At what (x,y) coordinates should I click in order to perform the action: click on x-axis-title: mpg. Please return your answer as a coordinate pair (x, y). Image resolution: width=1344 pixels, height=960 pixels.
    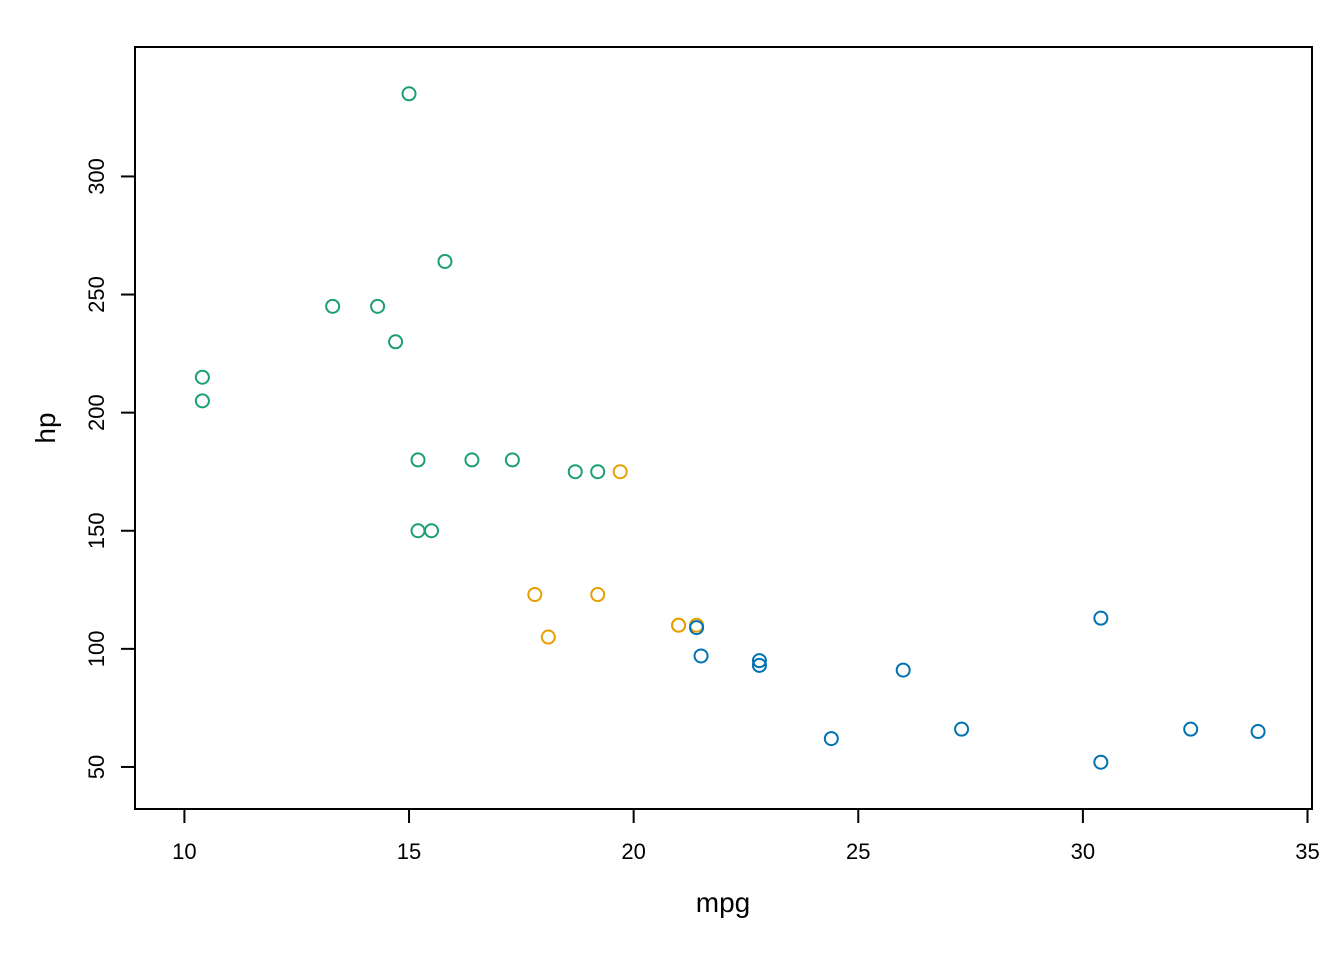
    Looking at the image, I should click on (723, 902).